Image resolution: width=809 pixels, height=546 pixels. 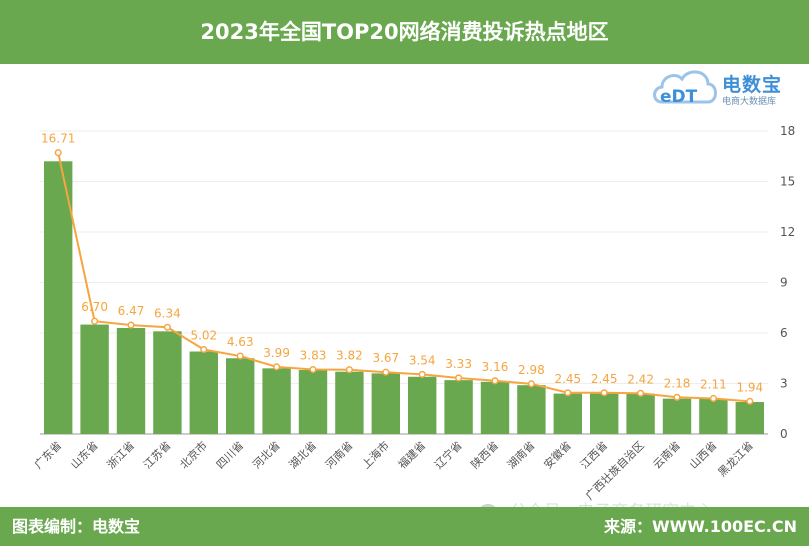 What do you see at coordinates (700, 526) in the screenshot?
I see `footer-source: 来源：WWW.100EC.CN` at bounding box center [700, 526].